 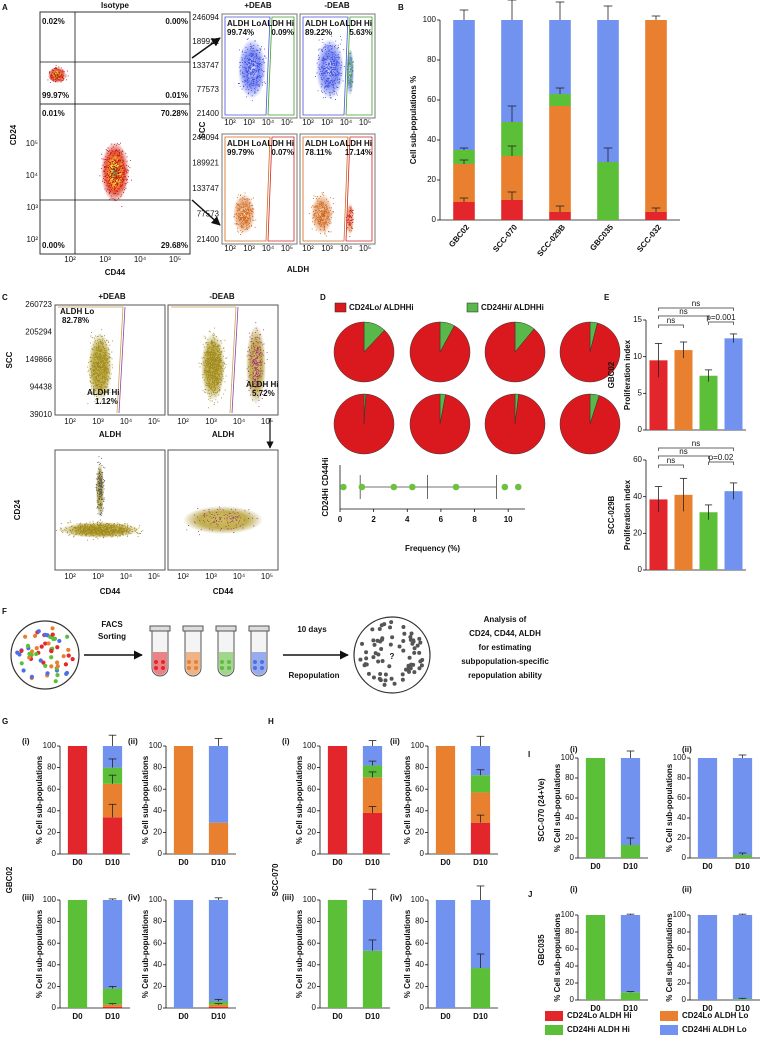 What do you see at coordinates (360, 32) in the screenshot?
I see `gate-value: 5.63%` at bounding box center [360, 32].